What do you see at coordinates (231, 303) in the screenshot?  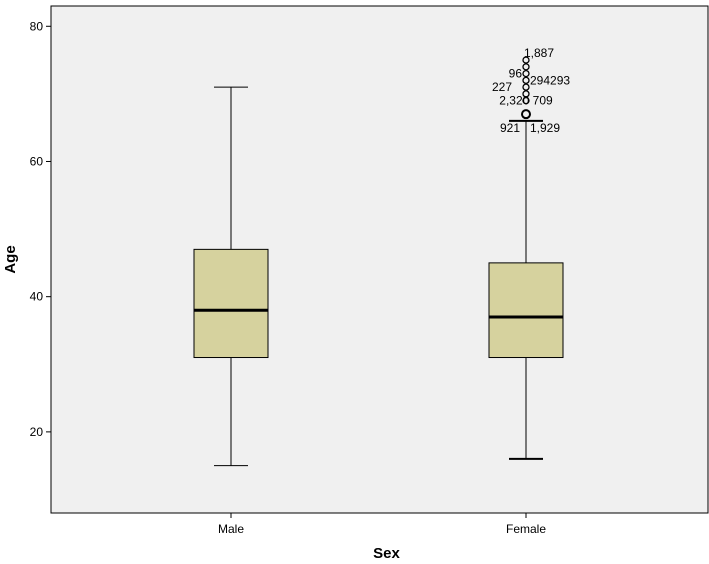 I see `box-male` at bounding box center [231, 303].